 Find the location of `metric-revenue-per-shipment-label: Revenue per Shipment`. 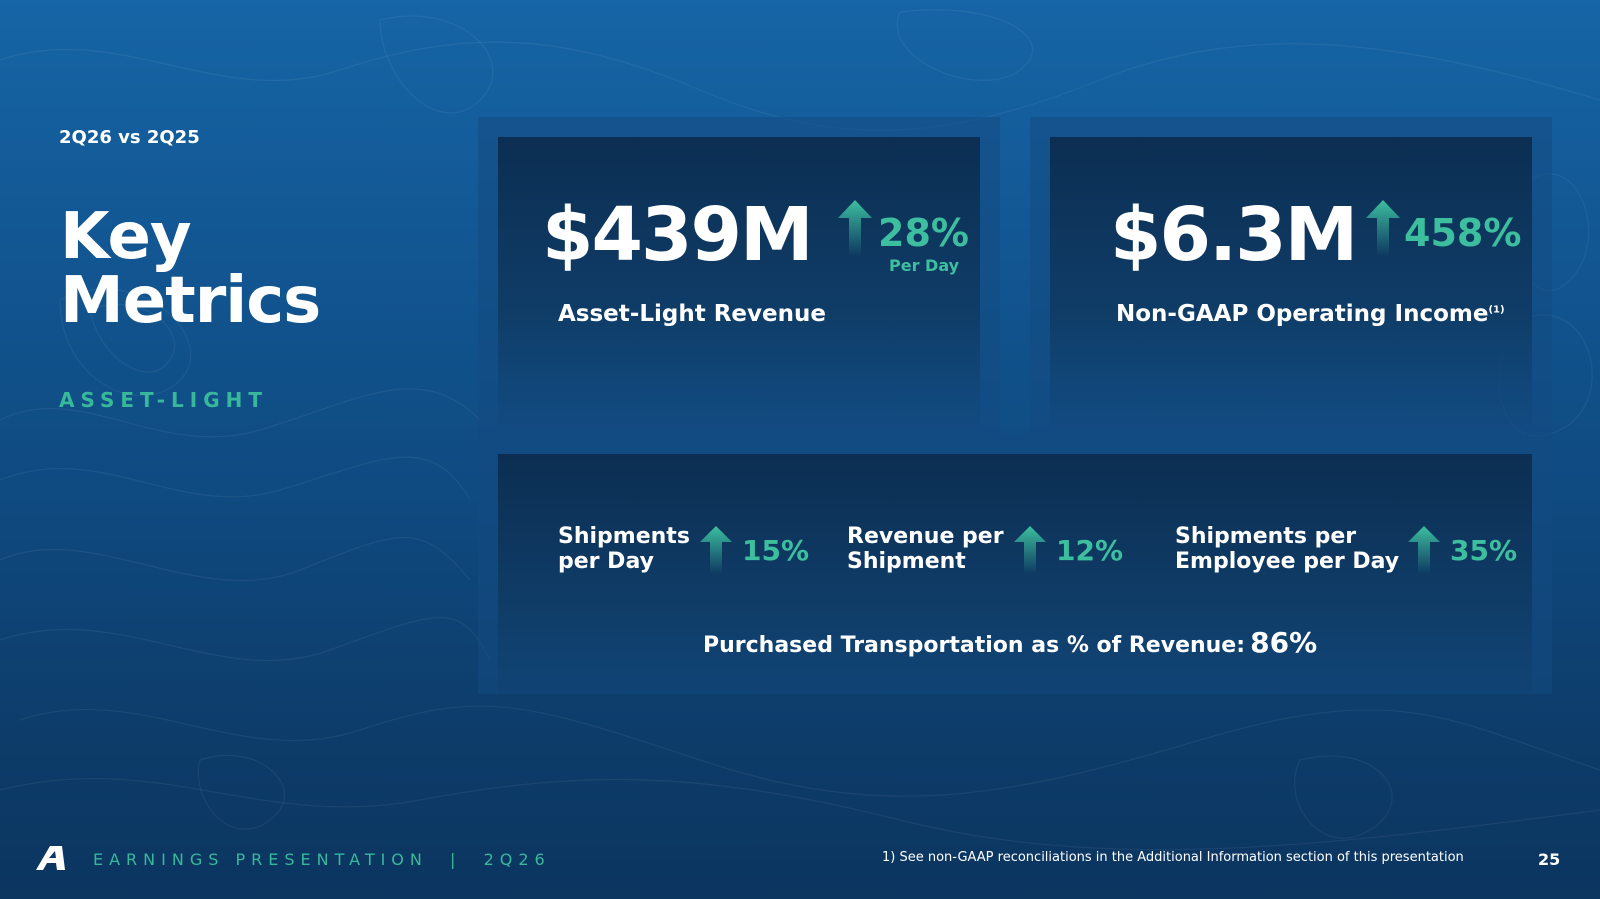

metric-revenue-per-shipment-label: Revenue per Shipment is located at coordinates (925, 549).